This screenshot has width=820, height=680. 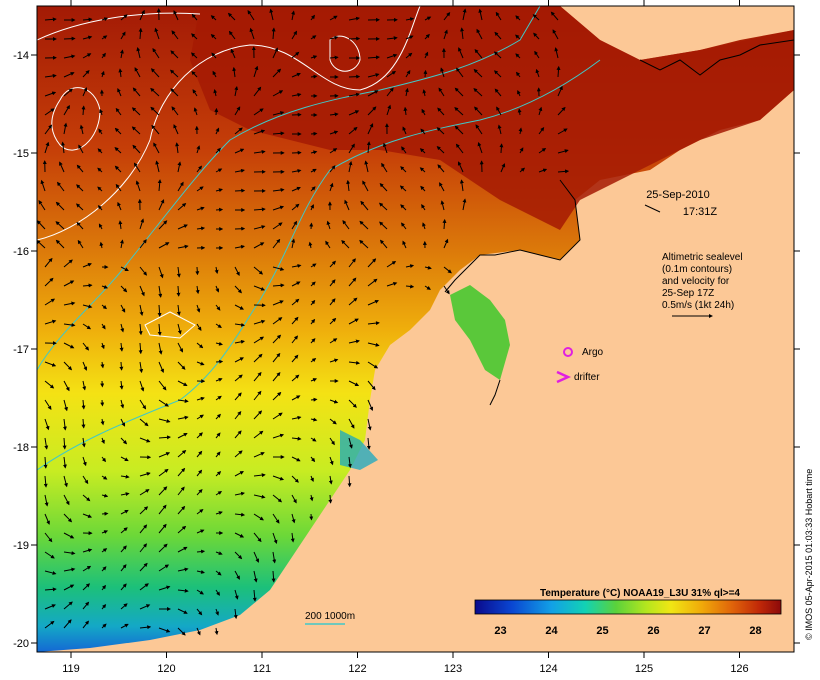 What do you see at coordinates (453, 669) in the screenshot?
I see `lon-tick-label: 123` at bounding box center [453, 669].